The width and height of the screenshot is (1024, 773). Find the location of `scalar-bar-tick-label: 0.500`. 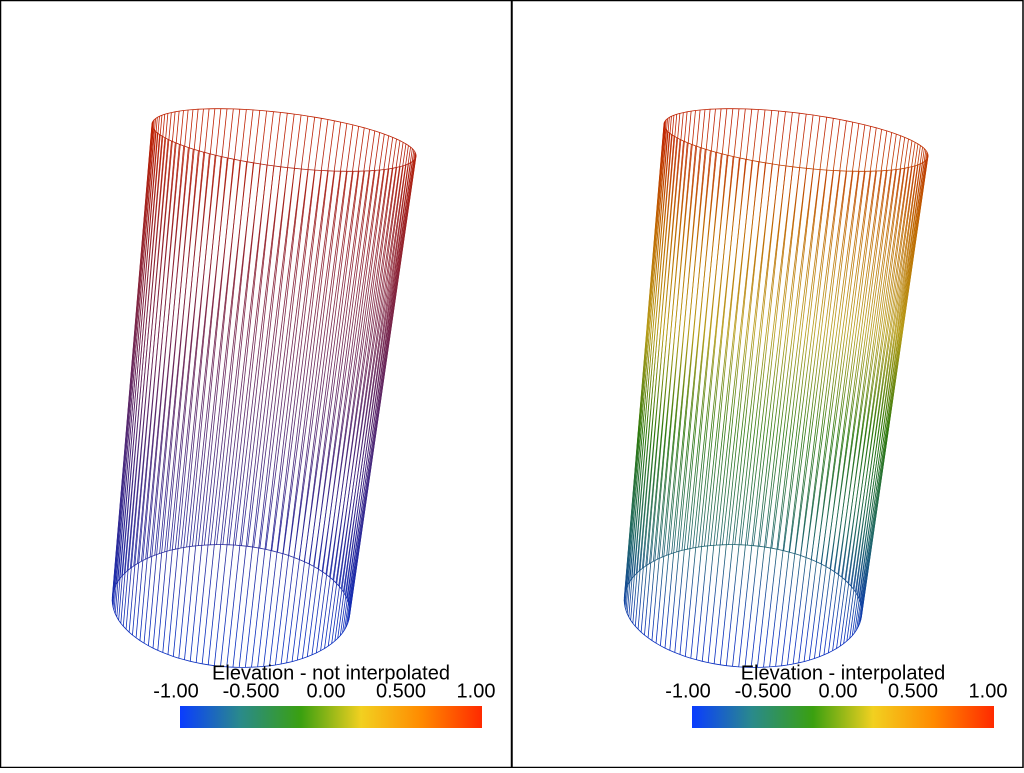

scalar-bar-tick-label: 0.500 is located at coordinates (401, 691).